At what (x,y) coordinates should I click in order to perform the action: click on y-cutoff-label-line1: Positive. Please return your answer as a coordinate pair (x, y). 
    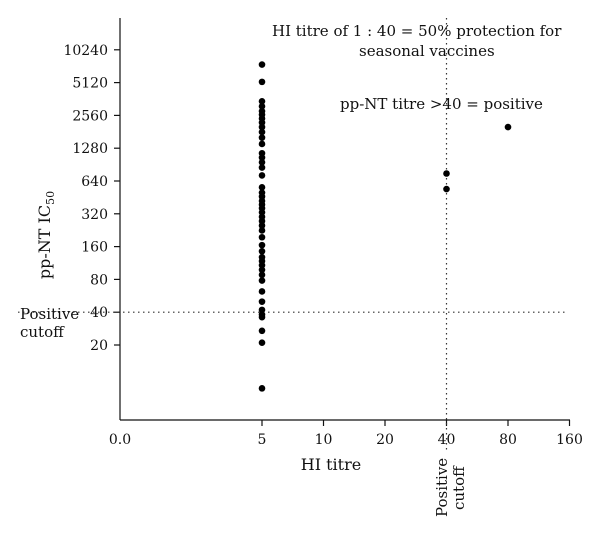
    Looking at the image, I should click on (49, 314).